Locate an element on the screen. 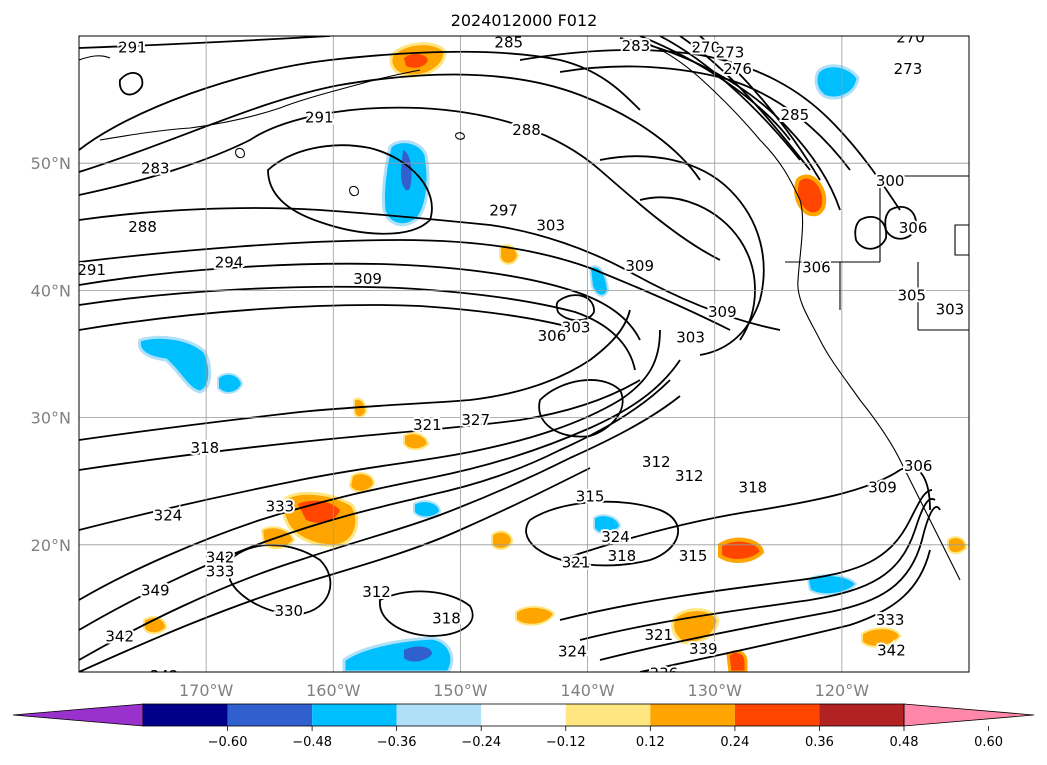 The height and width of the screenshot is (765, 1047). colorbar-tick-label: −0.36 is located at coordinates (397, 742).